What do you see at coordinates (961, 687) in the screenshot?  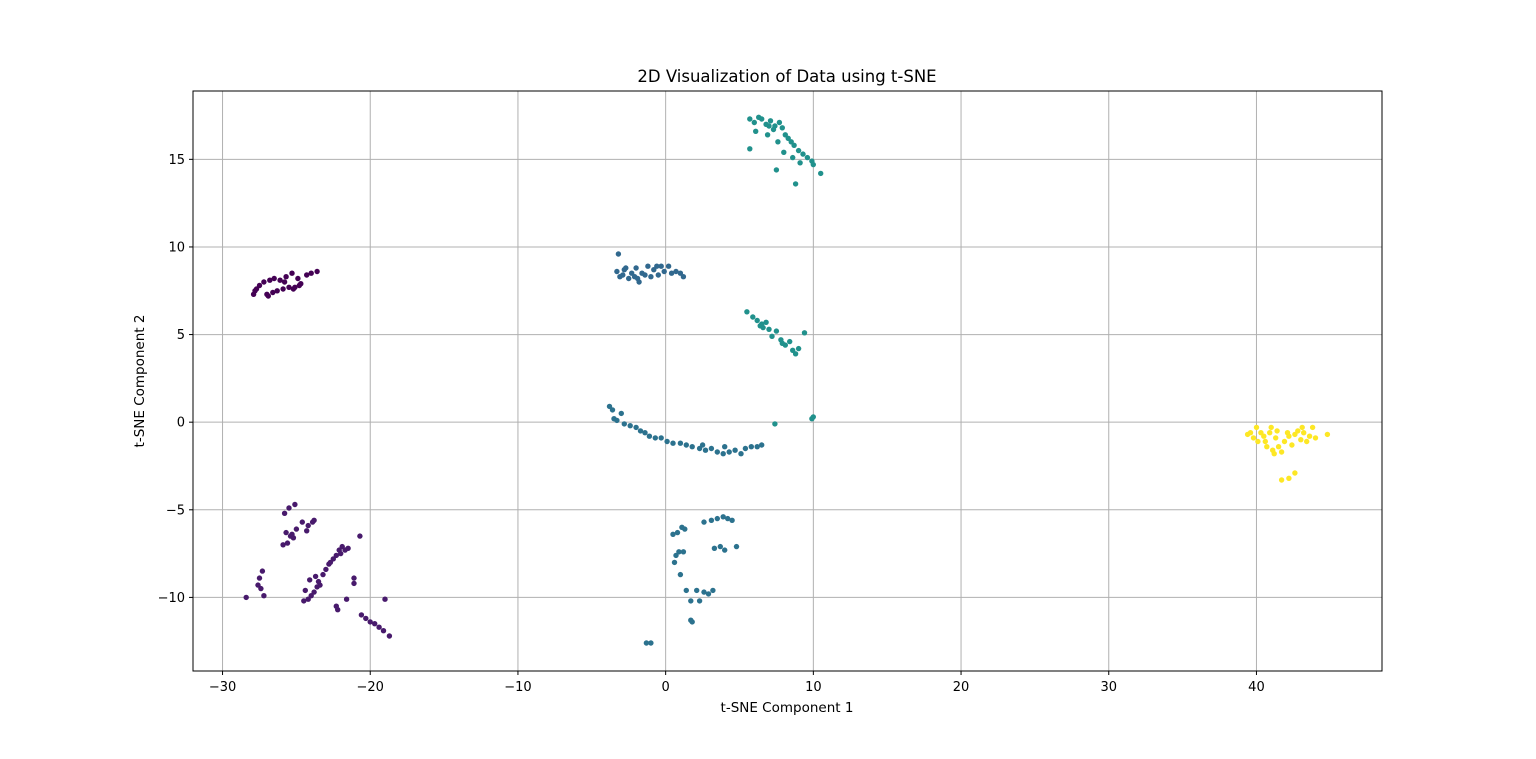 I see `x-tick-label: 20` at bounding box center [961, 687].